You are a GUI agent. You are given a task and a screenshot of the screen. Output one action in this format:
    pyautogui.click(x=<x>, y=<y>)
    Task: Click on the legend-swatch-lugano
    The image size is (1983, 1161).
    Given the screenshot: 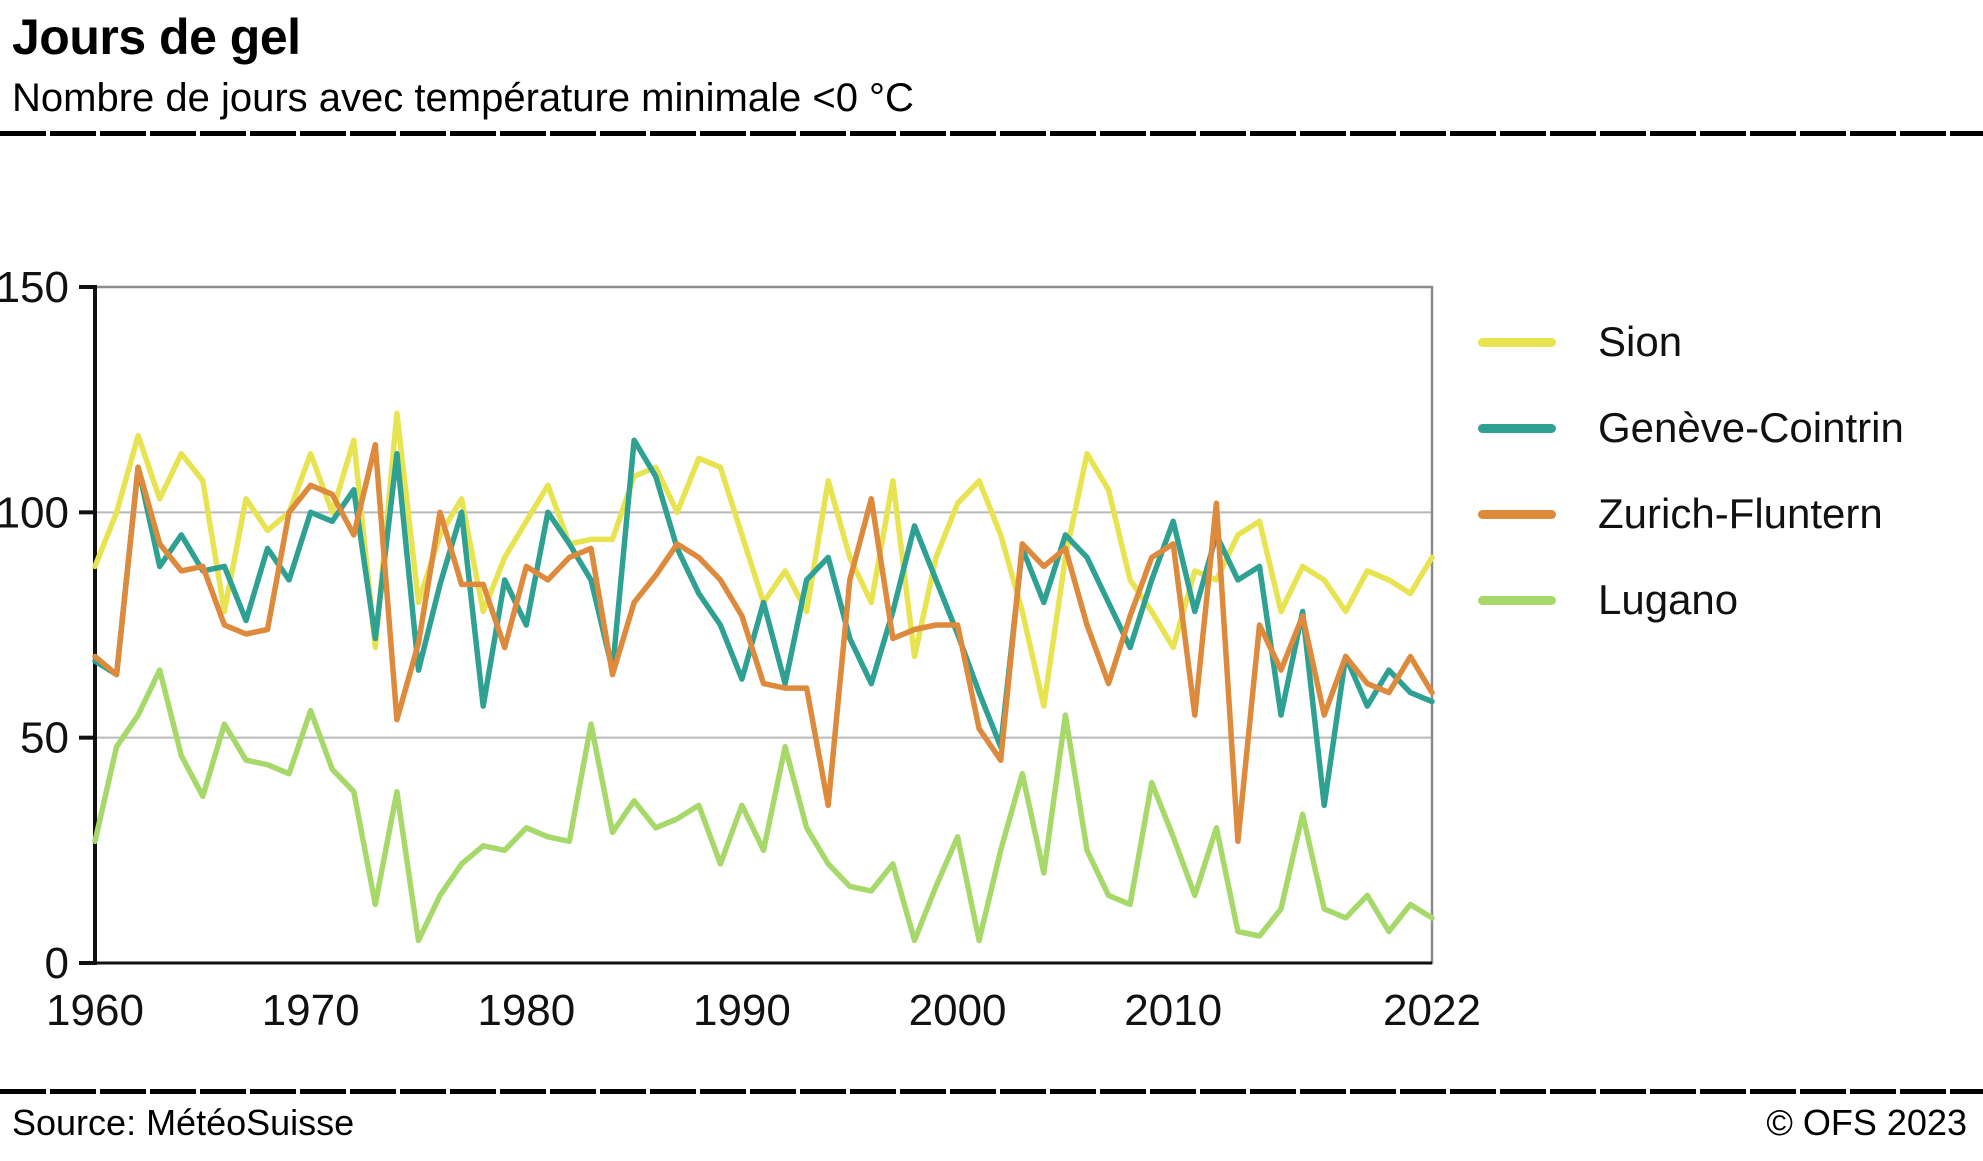 What is the action you would take?
    pyautogui.click(x=1517, y=600)
    